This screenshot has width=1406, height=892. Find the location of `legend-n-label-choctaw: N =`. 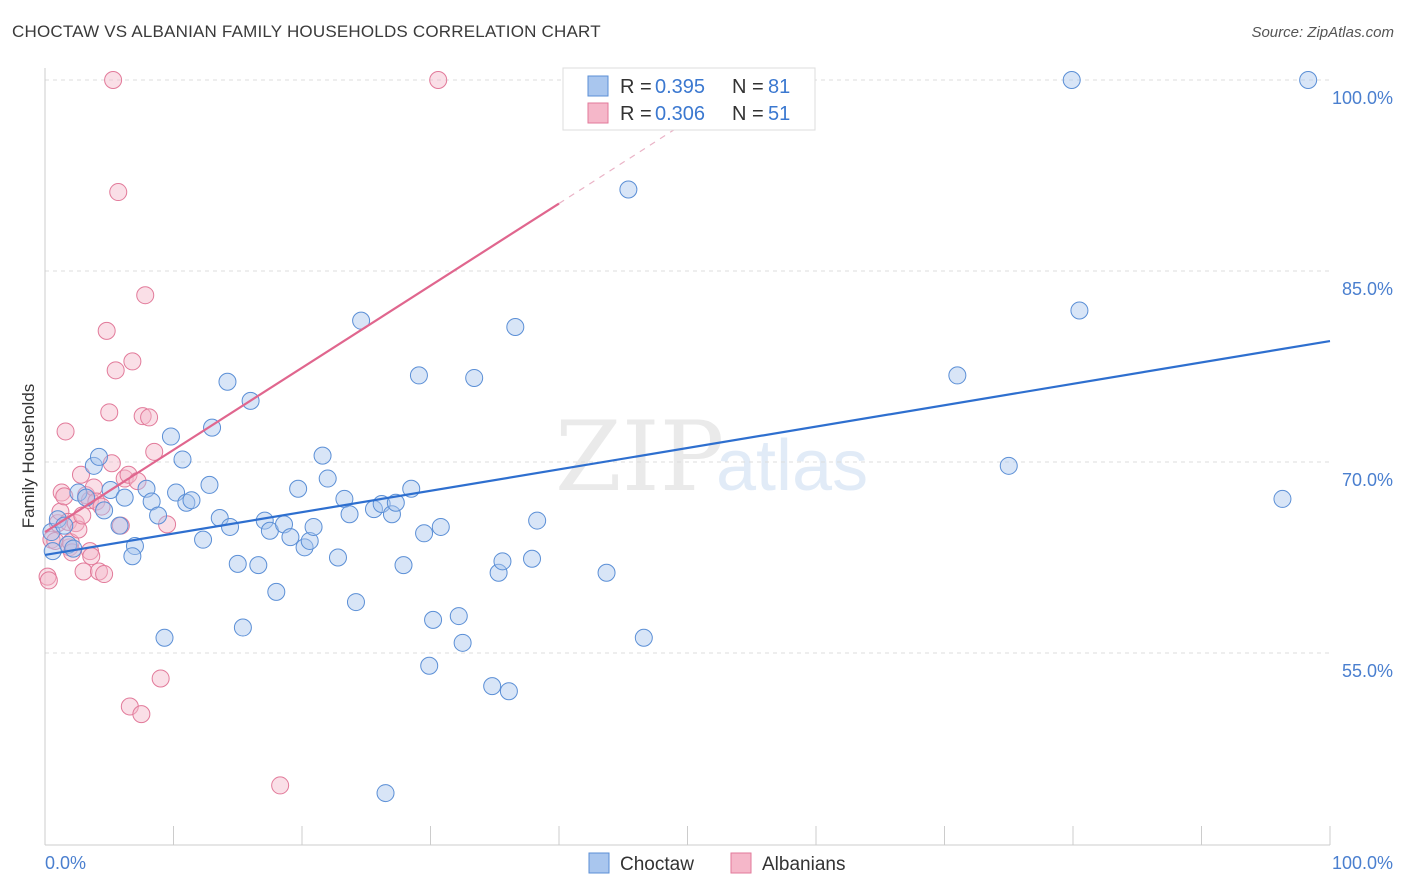

legend-n-label-choctaw: N = is located at coordinates (748, 87).